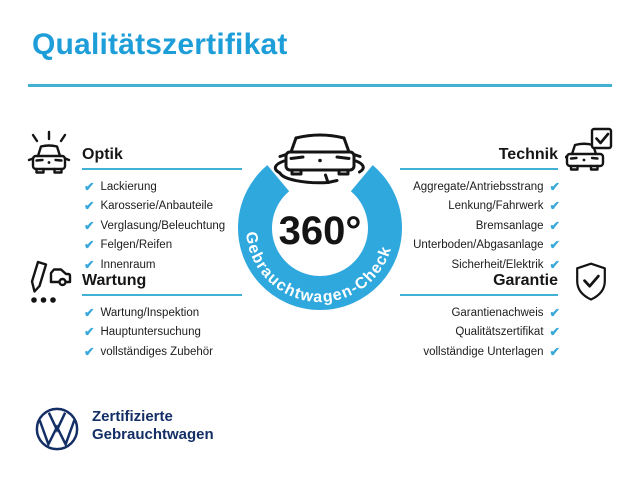 This screenshot has height=480, width=640. What do you see at coordinates (163, 225) in the screenshot?
I see `check-item-label: Verglasung/Beleuchtung` at bounding box center [163, 225].